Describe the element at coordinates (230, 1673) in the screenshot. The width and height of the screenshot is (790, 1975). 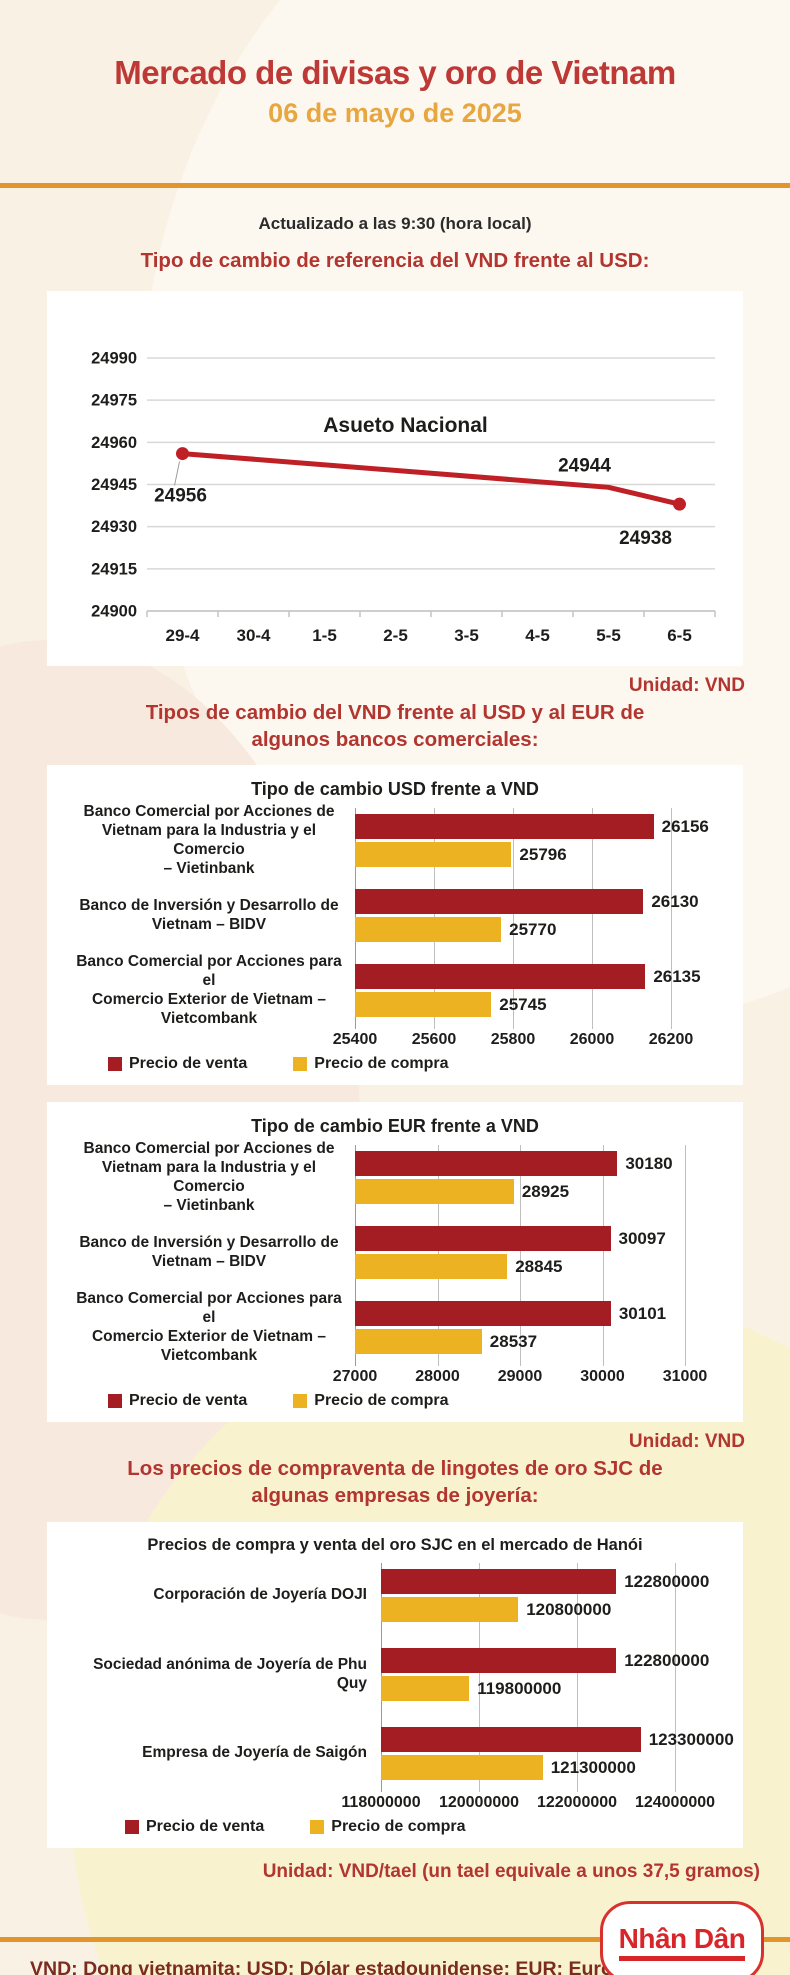
I see `category-label: Sociedad anónima de Joyería de Phu Quy` at that location.